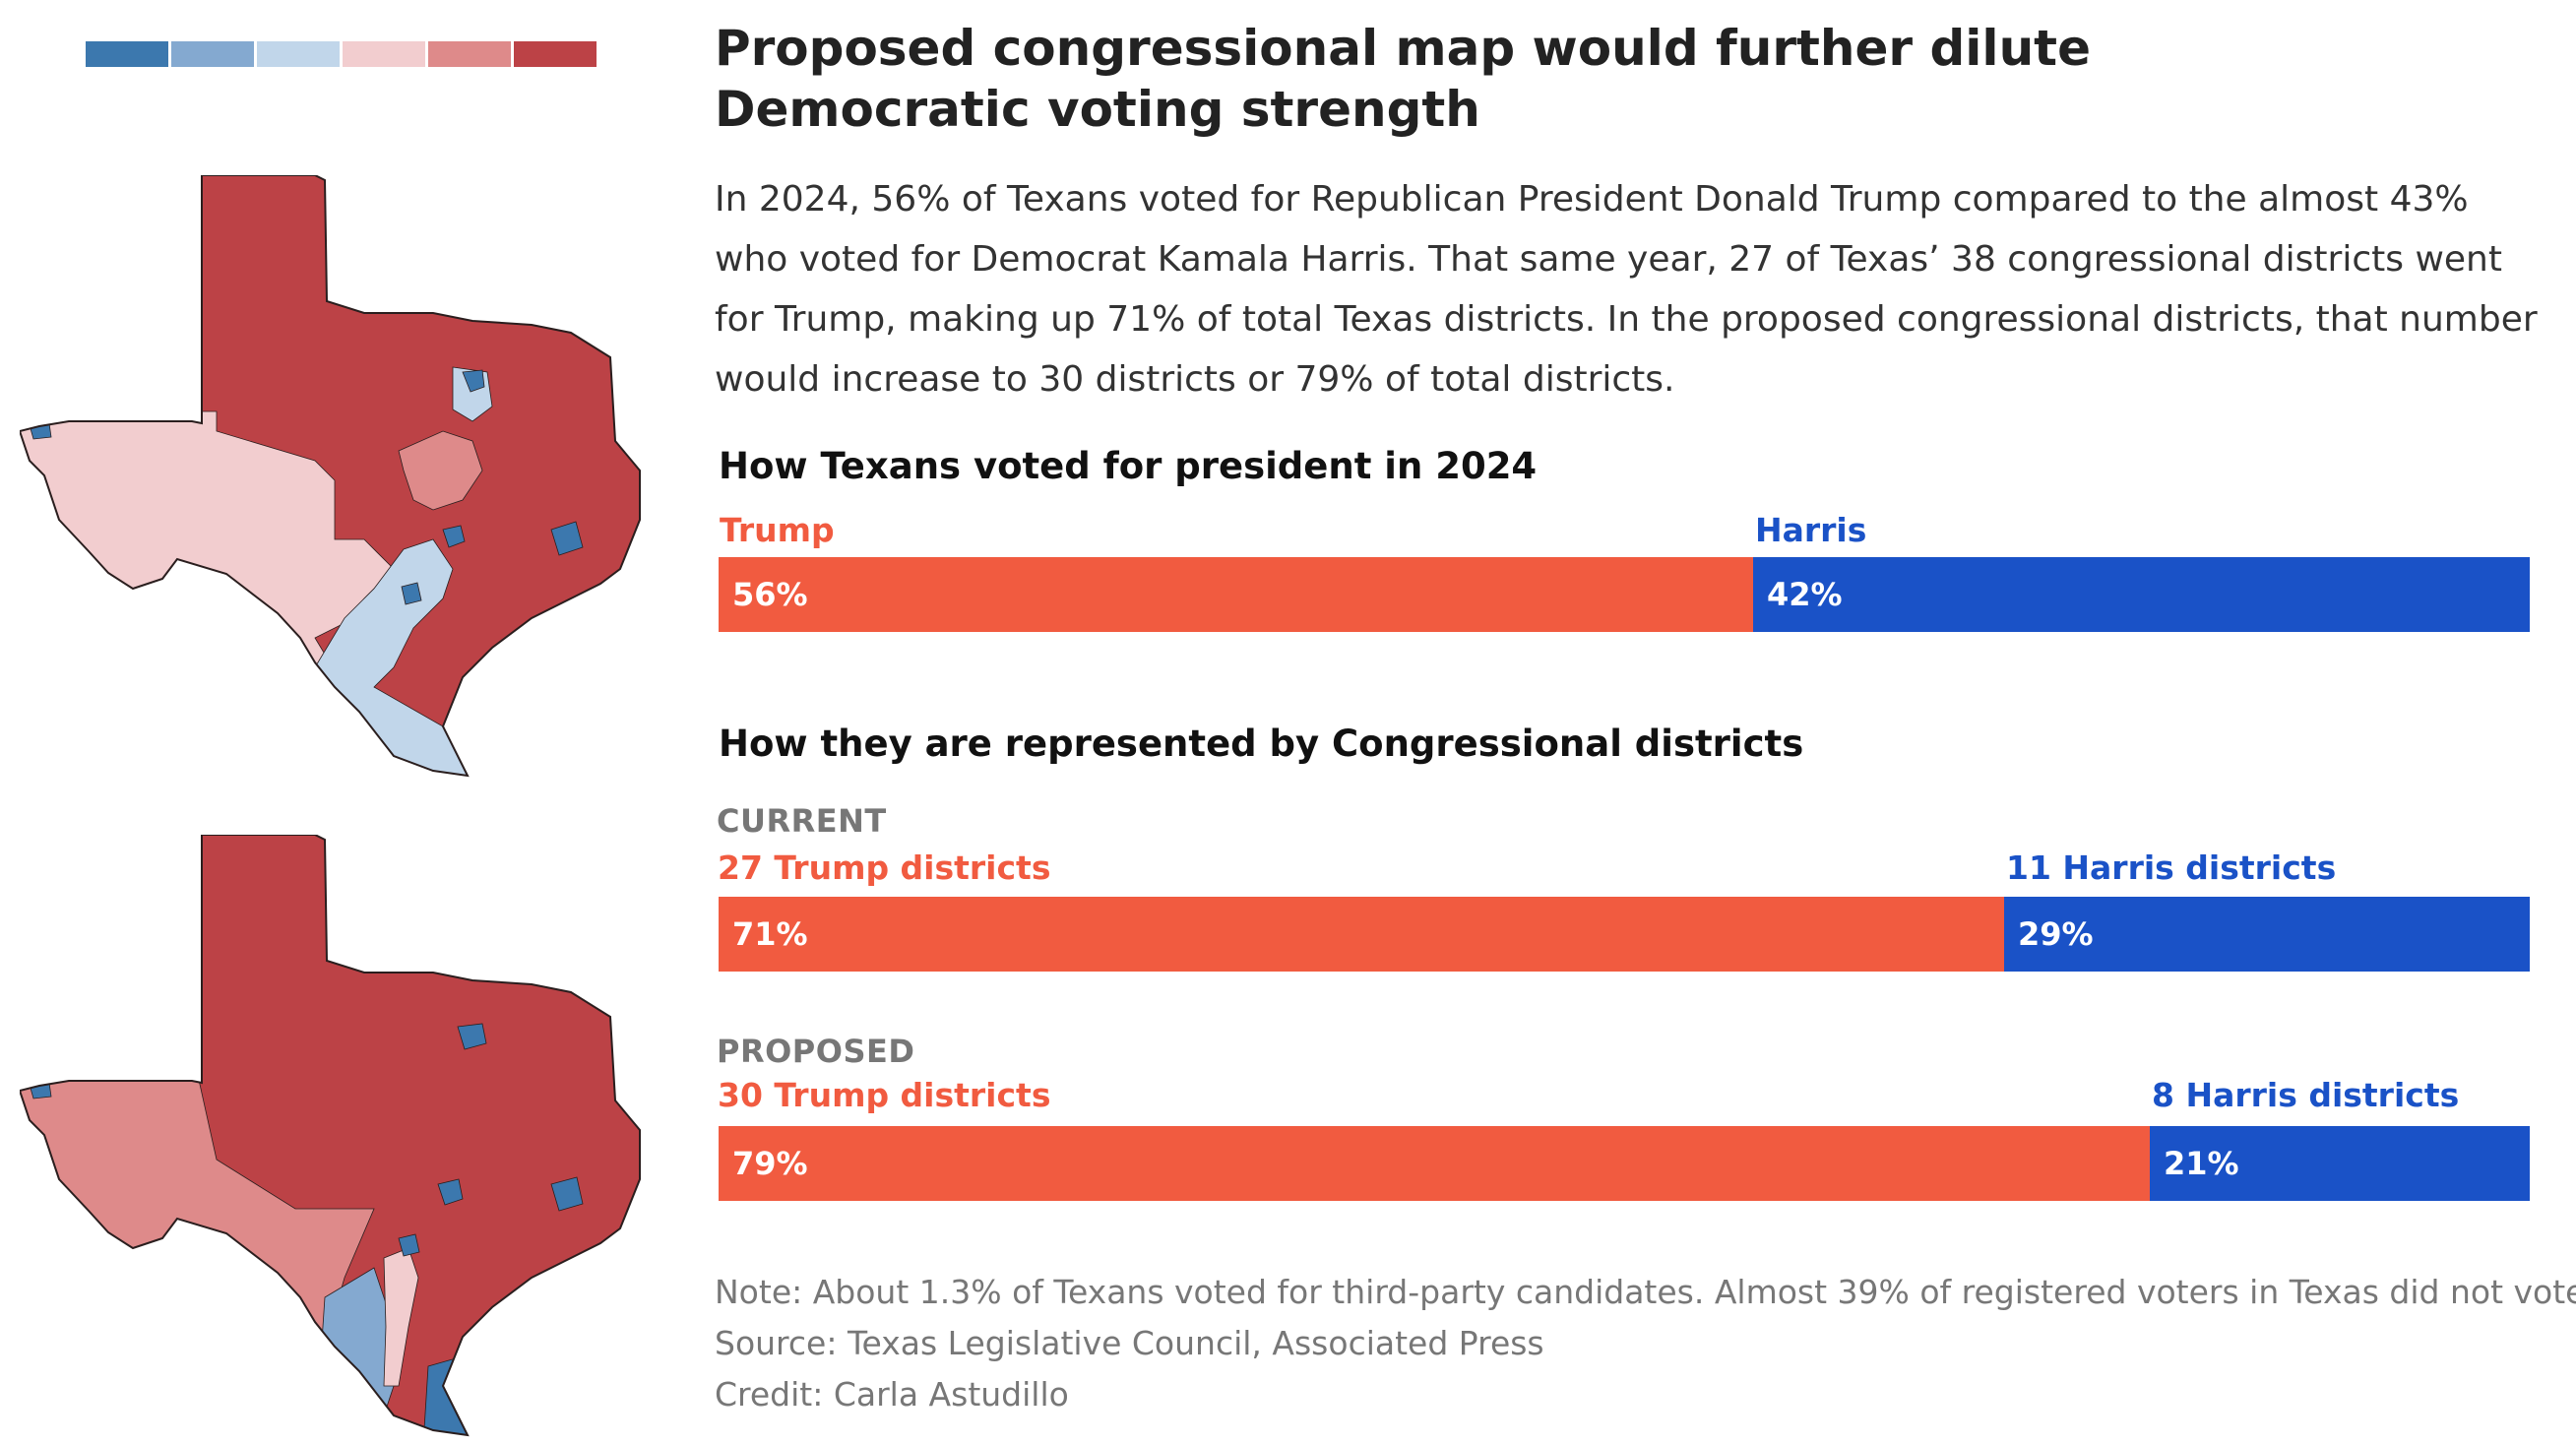  Describe the element at coordinates (1805, 595) in the screenshot. I see `data-label-harris: 42%` at that location.